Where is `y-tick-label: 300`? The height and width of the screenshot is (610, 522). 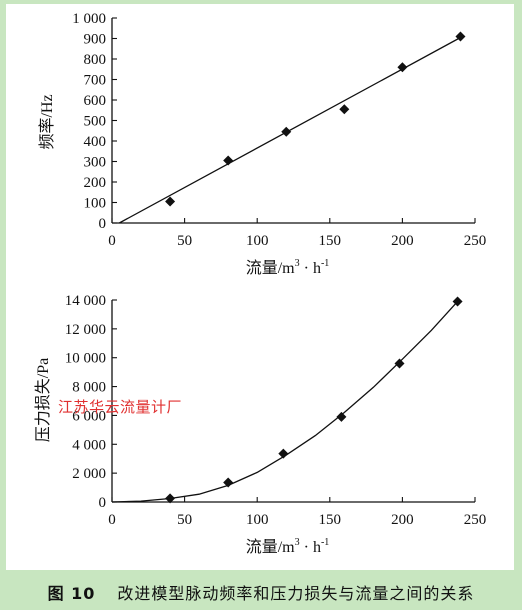
y-tick-label: 300 is located at coordinates (95, 163).